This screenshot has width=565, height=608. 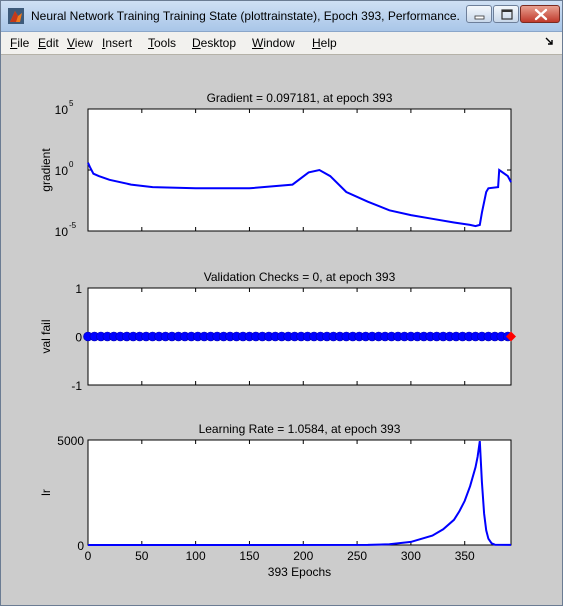 What do you see at coordinates (46, 492) in the screenshot?
I see `y-axis-label-3: lr` at bounding box center [46, 492].